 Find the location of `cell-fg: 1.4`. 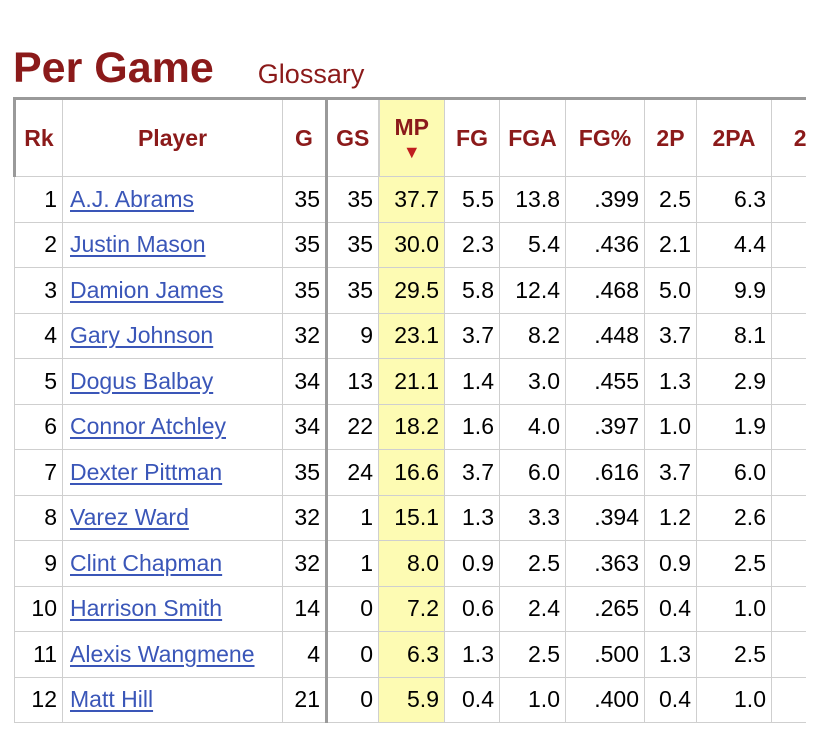

cell-fg: 1.4 is located at coordinates (472, 381).